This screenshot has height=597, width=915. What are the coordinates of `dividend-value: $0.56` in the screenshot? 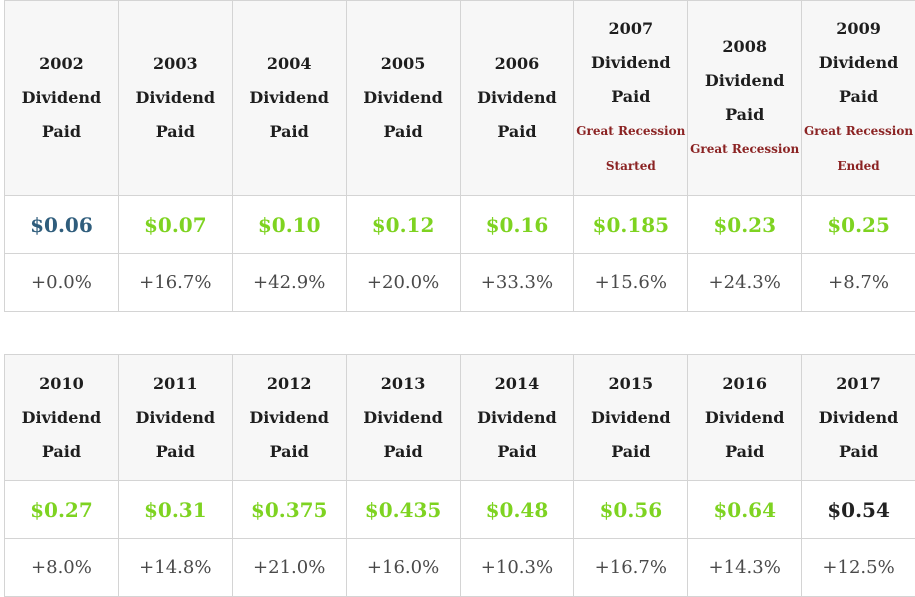 It's located at (631, 510).